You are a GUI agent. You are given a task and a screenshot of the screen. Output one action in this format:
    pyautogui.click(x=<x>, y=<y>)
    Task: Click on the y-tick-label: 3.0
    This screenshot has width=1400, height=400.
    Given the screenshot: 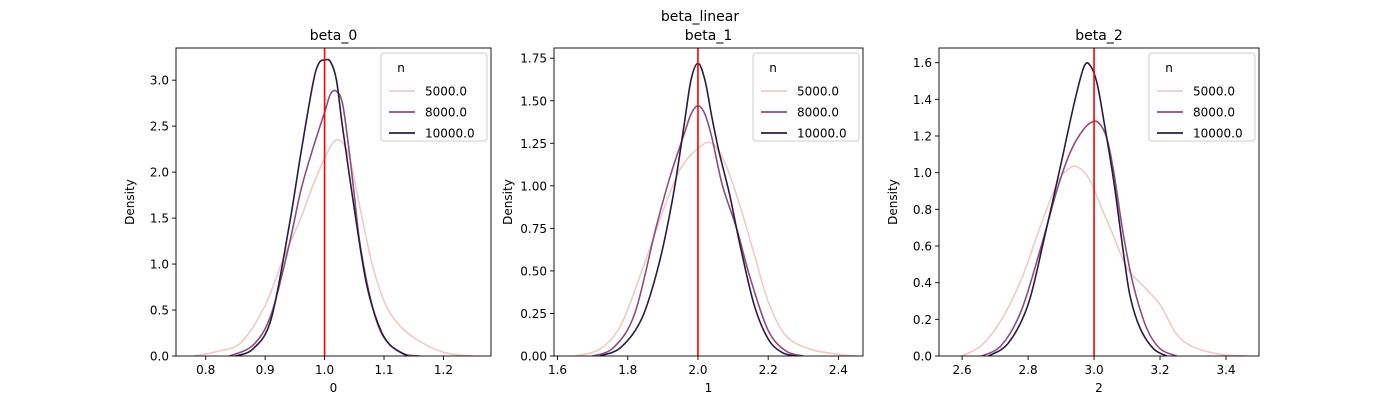 What is the action you would take?
    pyautogui.click(x=159, y=81)
    